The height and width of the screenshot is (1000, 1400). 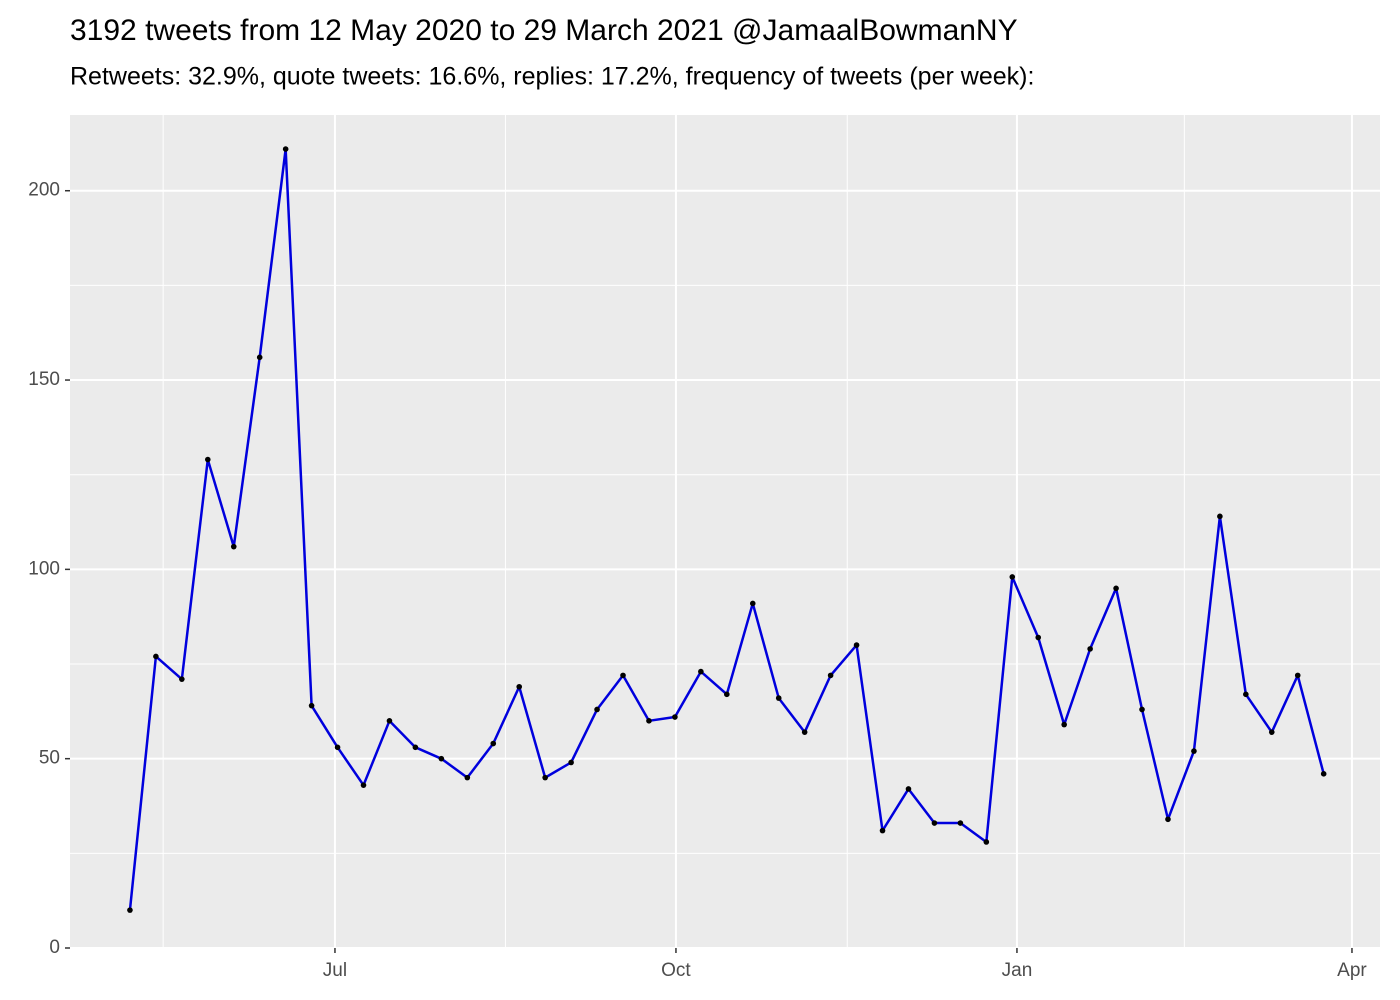 I want to click on x-tick-label: Jan, so click(x=1017, y=970).